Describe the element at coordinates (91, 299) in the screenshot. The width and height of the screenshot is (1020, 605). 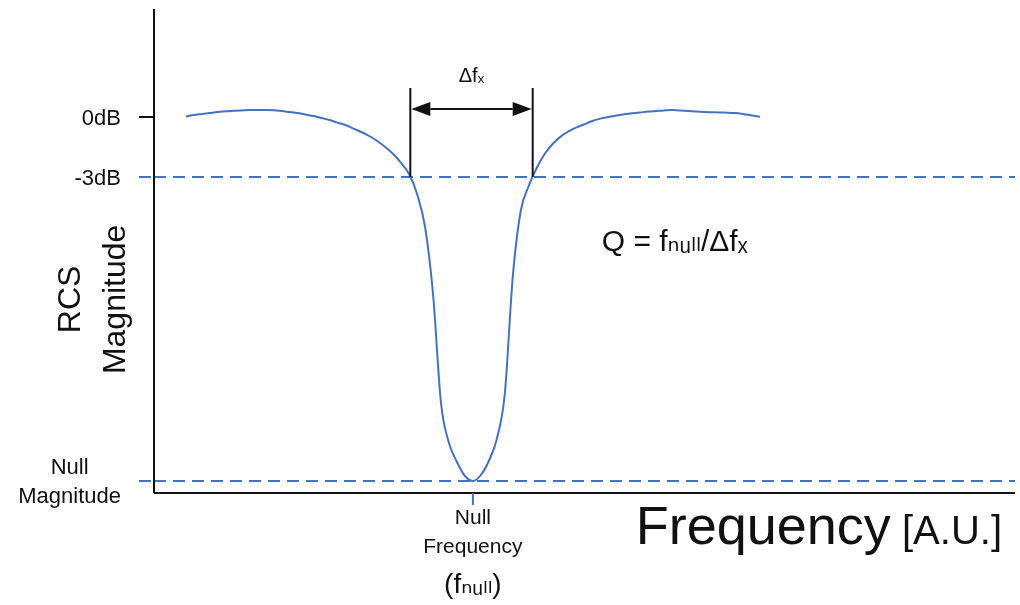
I see `y-axis-title: RCS Magnitude` at that location.